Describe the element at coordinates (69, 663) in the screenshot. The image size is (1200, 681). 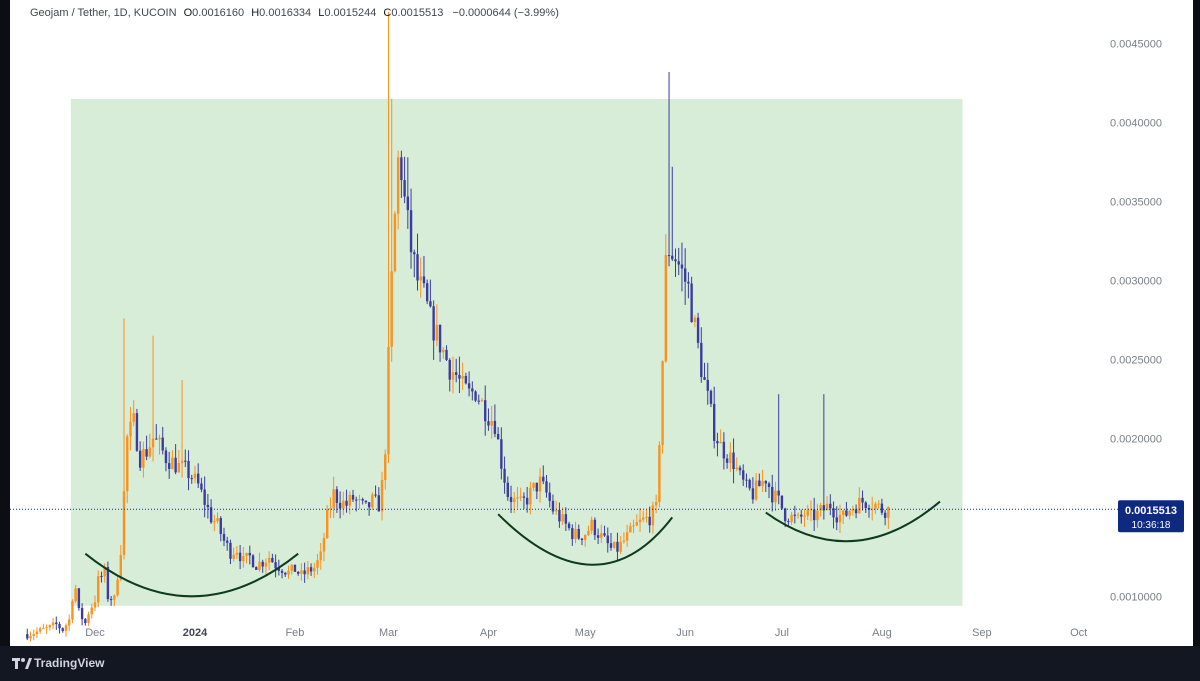
I see `tradingview-brand: TradingView` at that location.